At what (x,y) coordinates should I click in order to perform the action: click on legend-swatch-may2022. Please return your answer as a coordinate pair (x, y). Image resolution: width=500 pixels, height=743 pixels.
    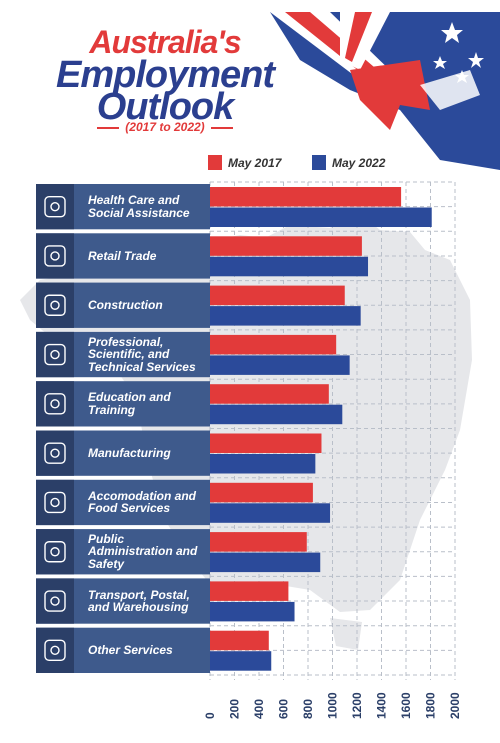
    Looking at the image, I should click on (319, 162).